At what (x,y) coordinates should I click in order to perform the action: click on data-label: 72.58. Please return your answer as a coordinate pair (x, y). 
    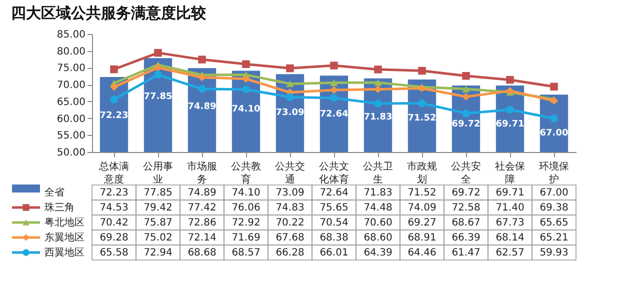
    Looking at the image, I should click on (466, 208).